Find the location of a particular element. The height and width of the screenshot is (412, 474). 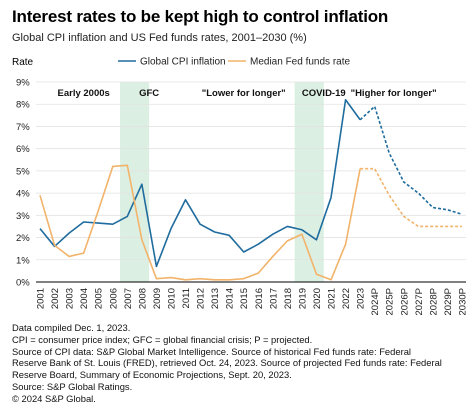

x-tick-label: 2009 is located at coordinates (157, 298).